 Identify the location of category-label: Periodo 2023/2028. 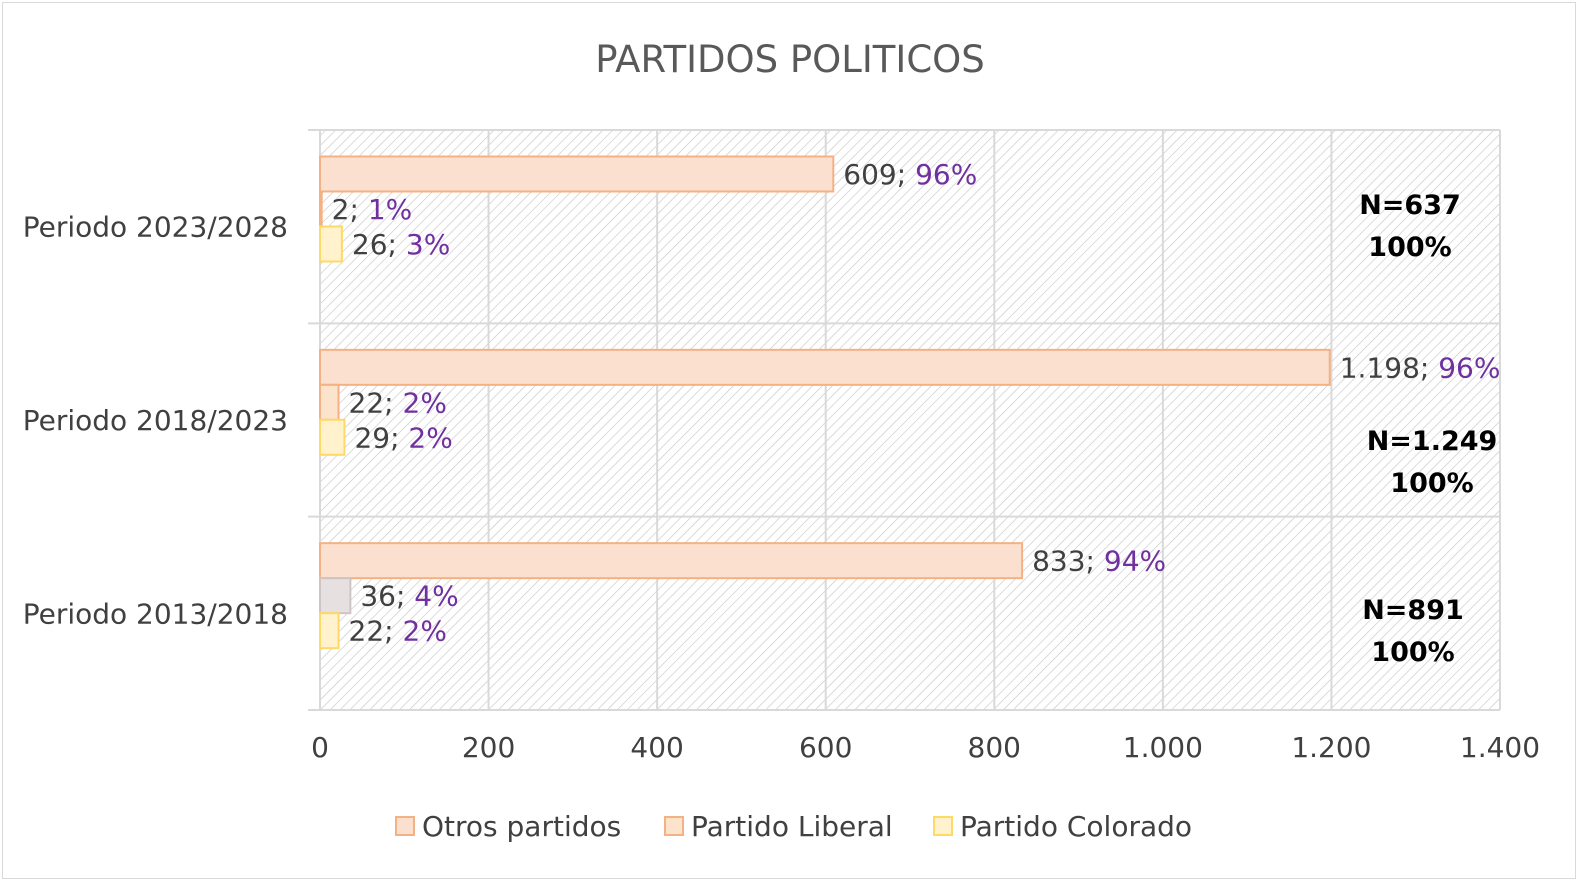
(155, 227).